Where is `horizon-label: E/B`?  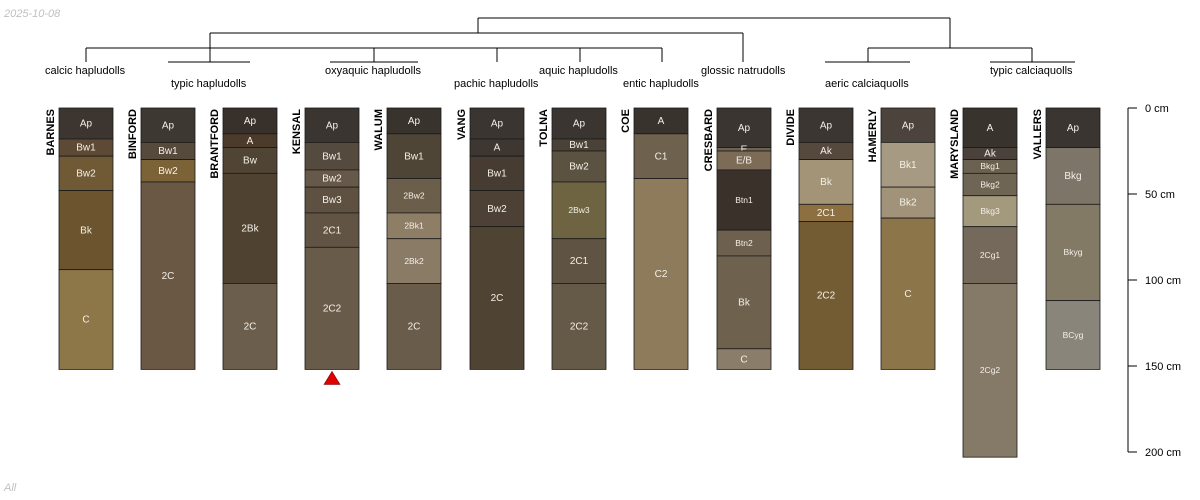
horizon-label: E/B is located at coordinates (744, 161).